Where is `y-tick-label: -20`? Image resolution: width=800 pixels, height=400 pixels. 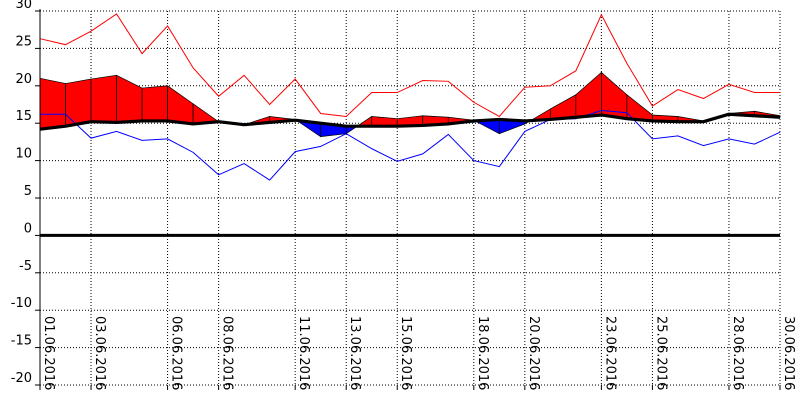
y-tick-label: -20 is located at coordinates (21, 378).